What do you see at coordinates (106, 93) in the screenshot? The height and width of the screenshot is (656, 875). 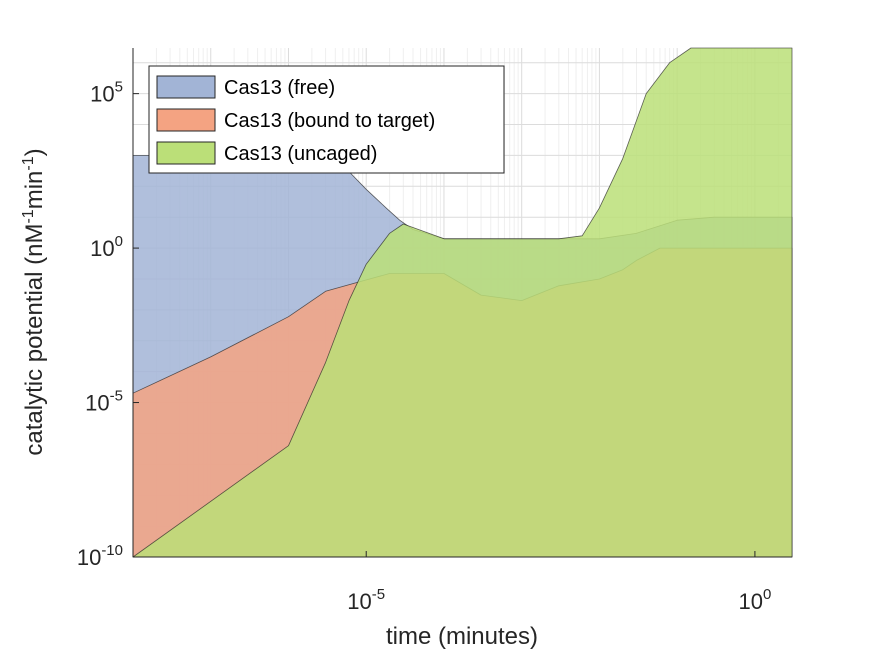 I see `y-tick-label: 10⁵` at bounding box center [106, 93].